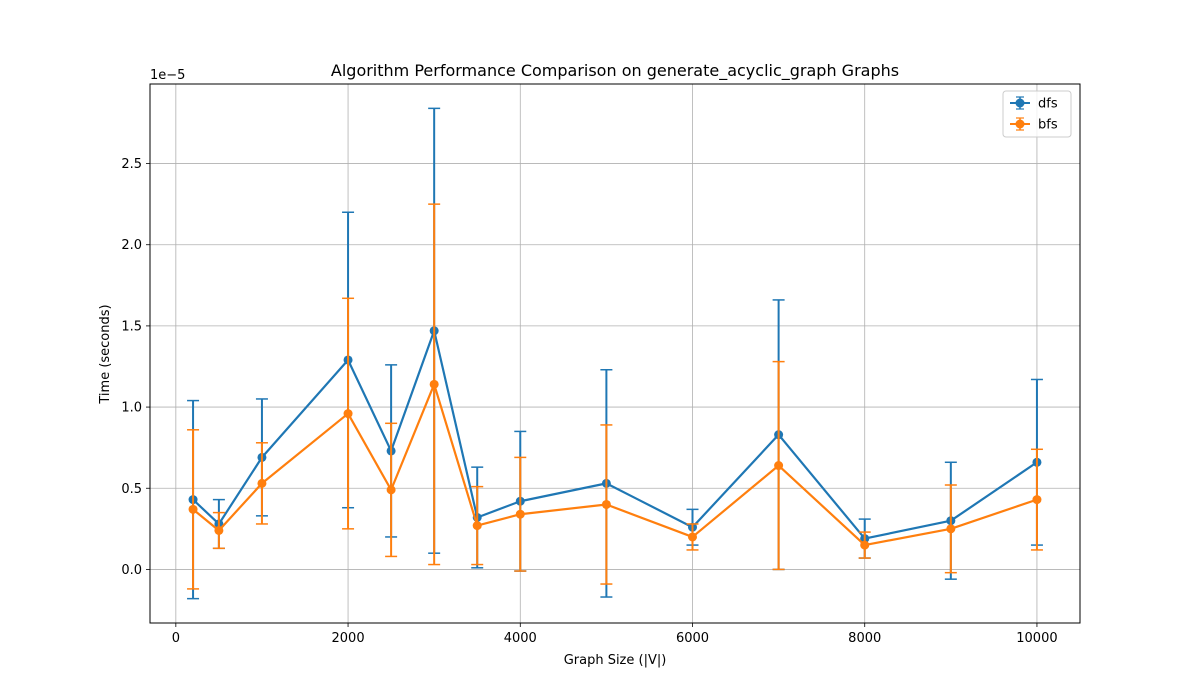  I want to click on legend-label-bfs: bfs, so click(1048, 125).